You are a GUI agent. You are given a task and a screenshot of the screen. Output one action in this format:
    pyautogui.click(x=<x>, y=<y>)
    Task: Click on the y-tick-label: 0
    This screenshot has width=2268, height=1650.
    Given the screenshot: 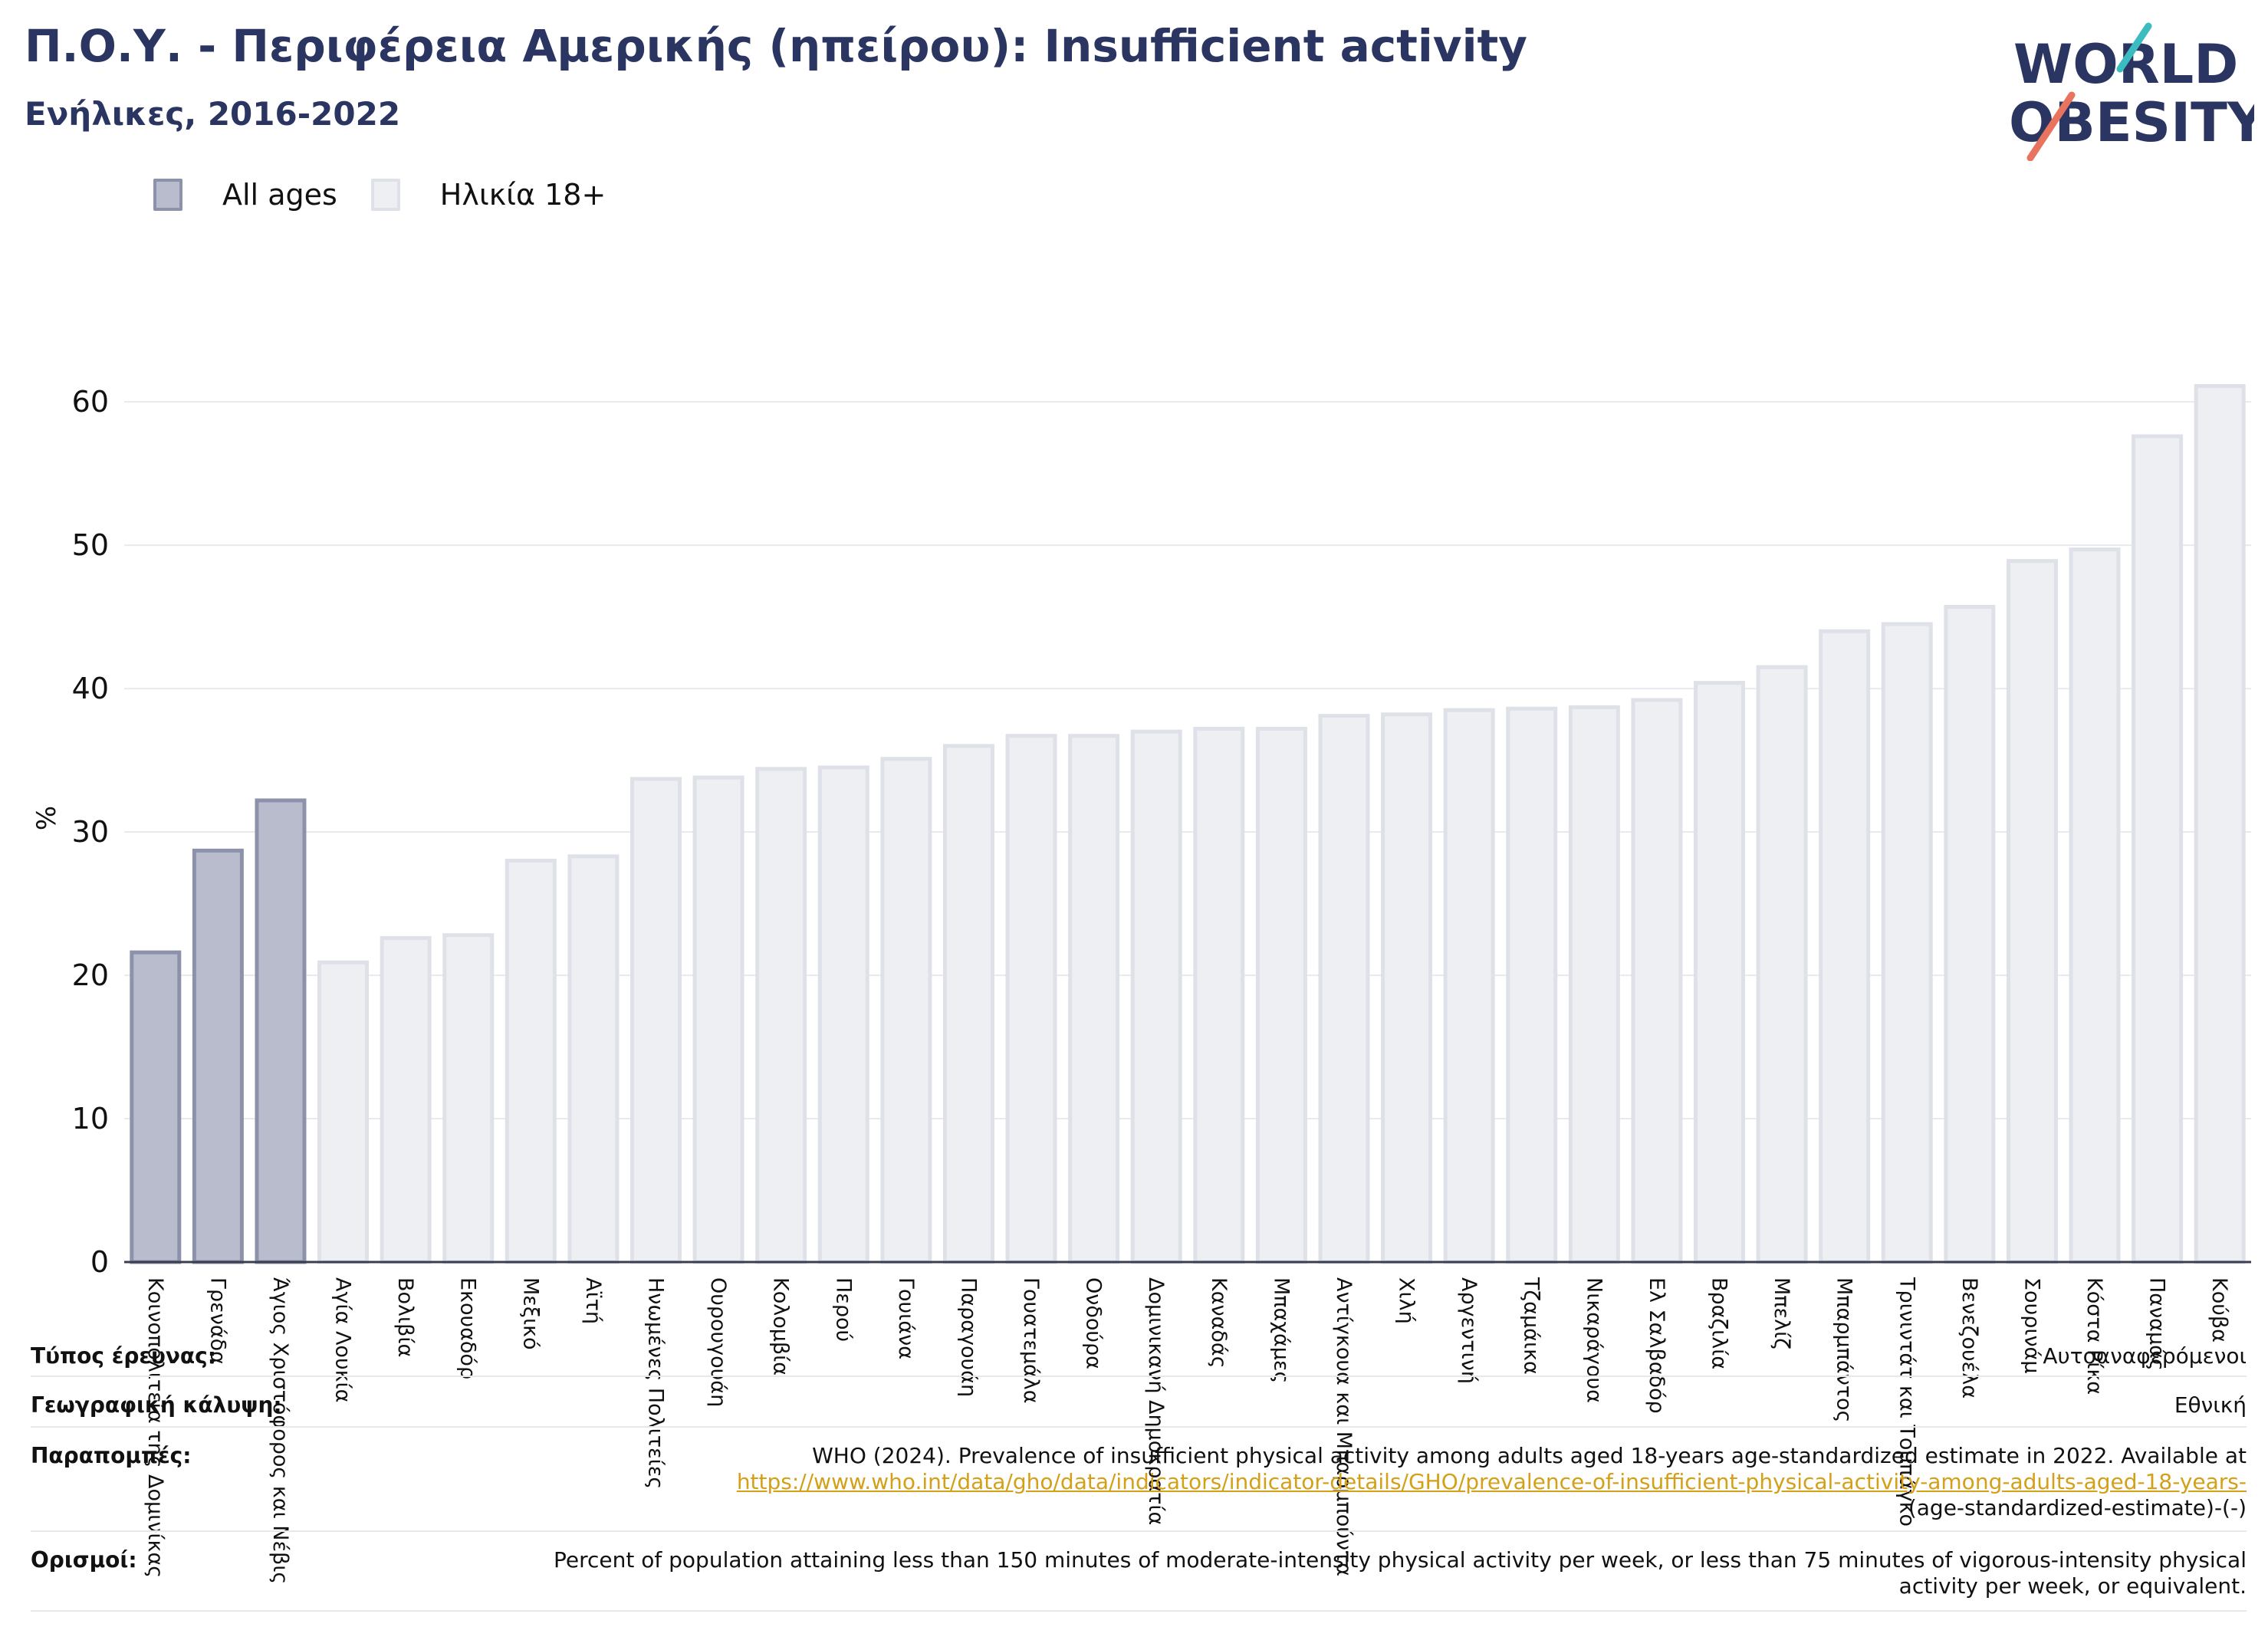 What is the action you would take?
    pyautogui.click(x=99, y=1262)
    